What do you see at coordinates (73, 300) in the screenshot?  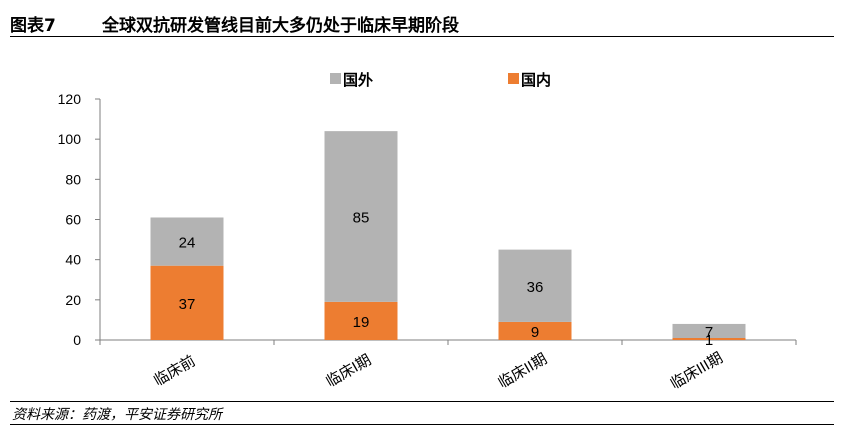 I see `y-tick-label: 20` at bounding box center [73, 300].